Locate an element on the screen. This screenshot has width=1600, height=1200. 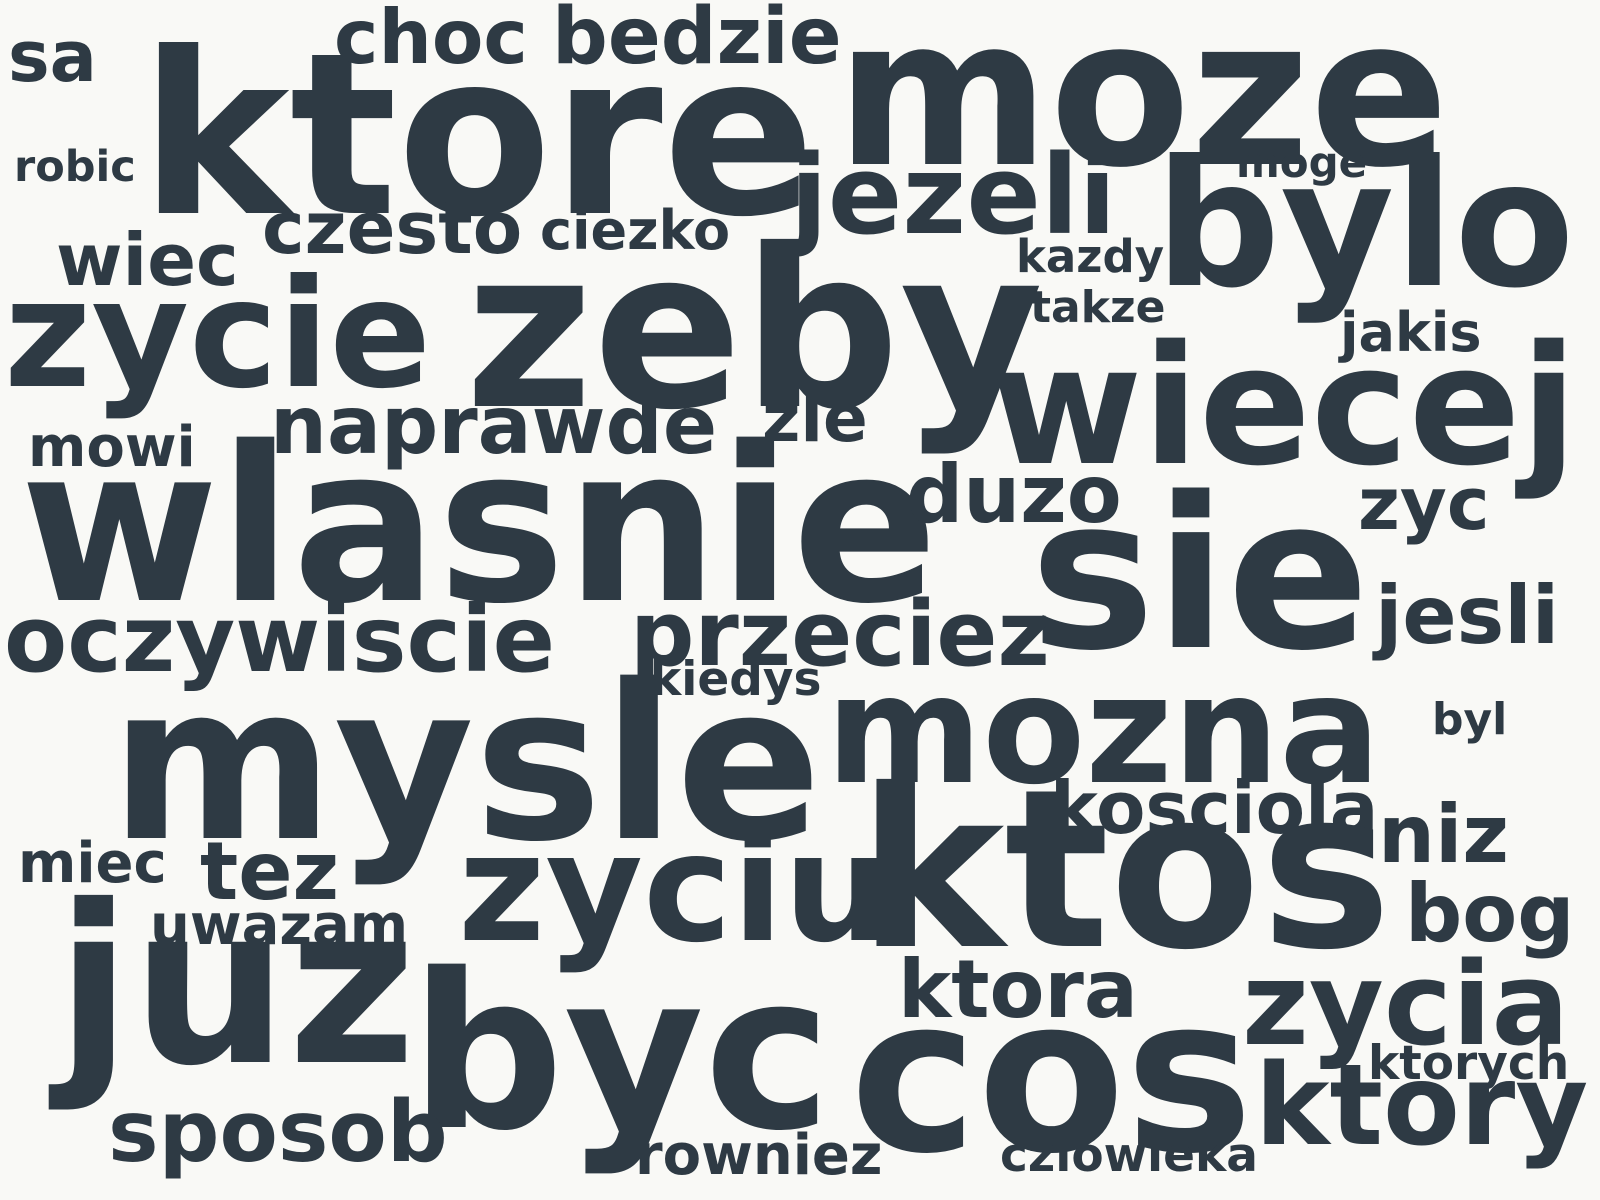
word-takze: takze is located at coordinates (1098, 307).